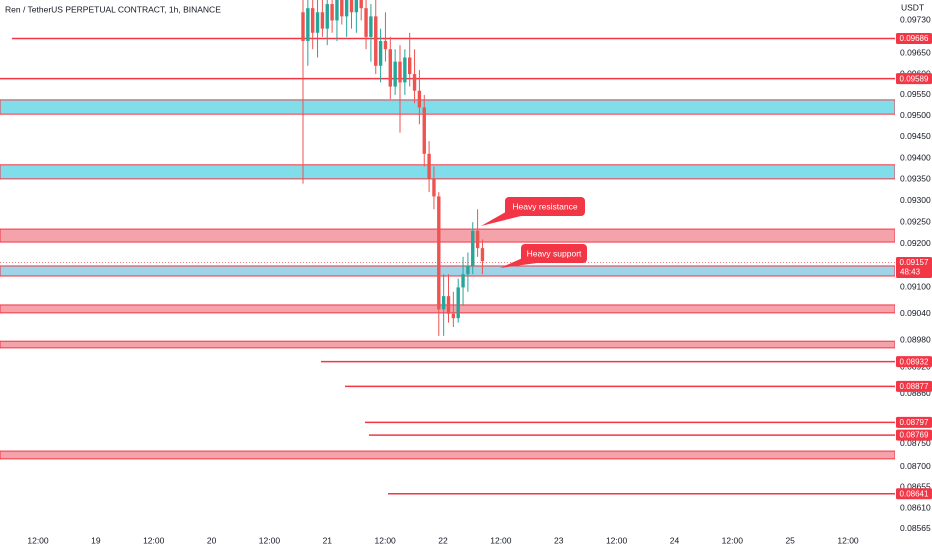 The image size is (932, 550). What do you see at coordinates (212, 540) in the screenshot?
I see `x-tick-label: 20` at bounding box center [212, 540].